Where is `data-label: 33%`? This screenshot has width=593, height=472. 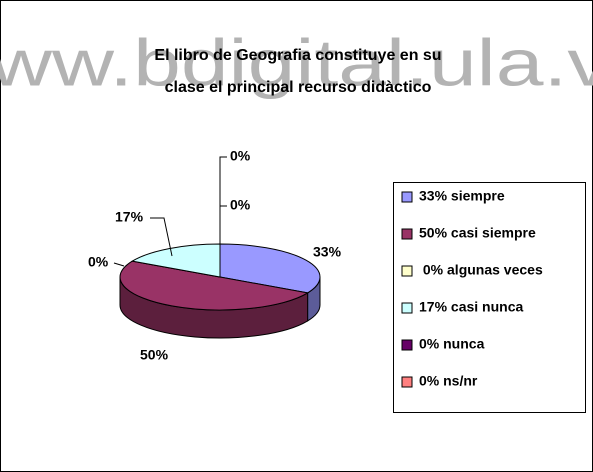
data-label: 33% is located at coordinates (327, 252).